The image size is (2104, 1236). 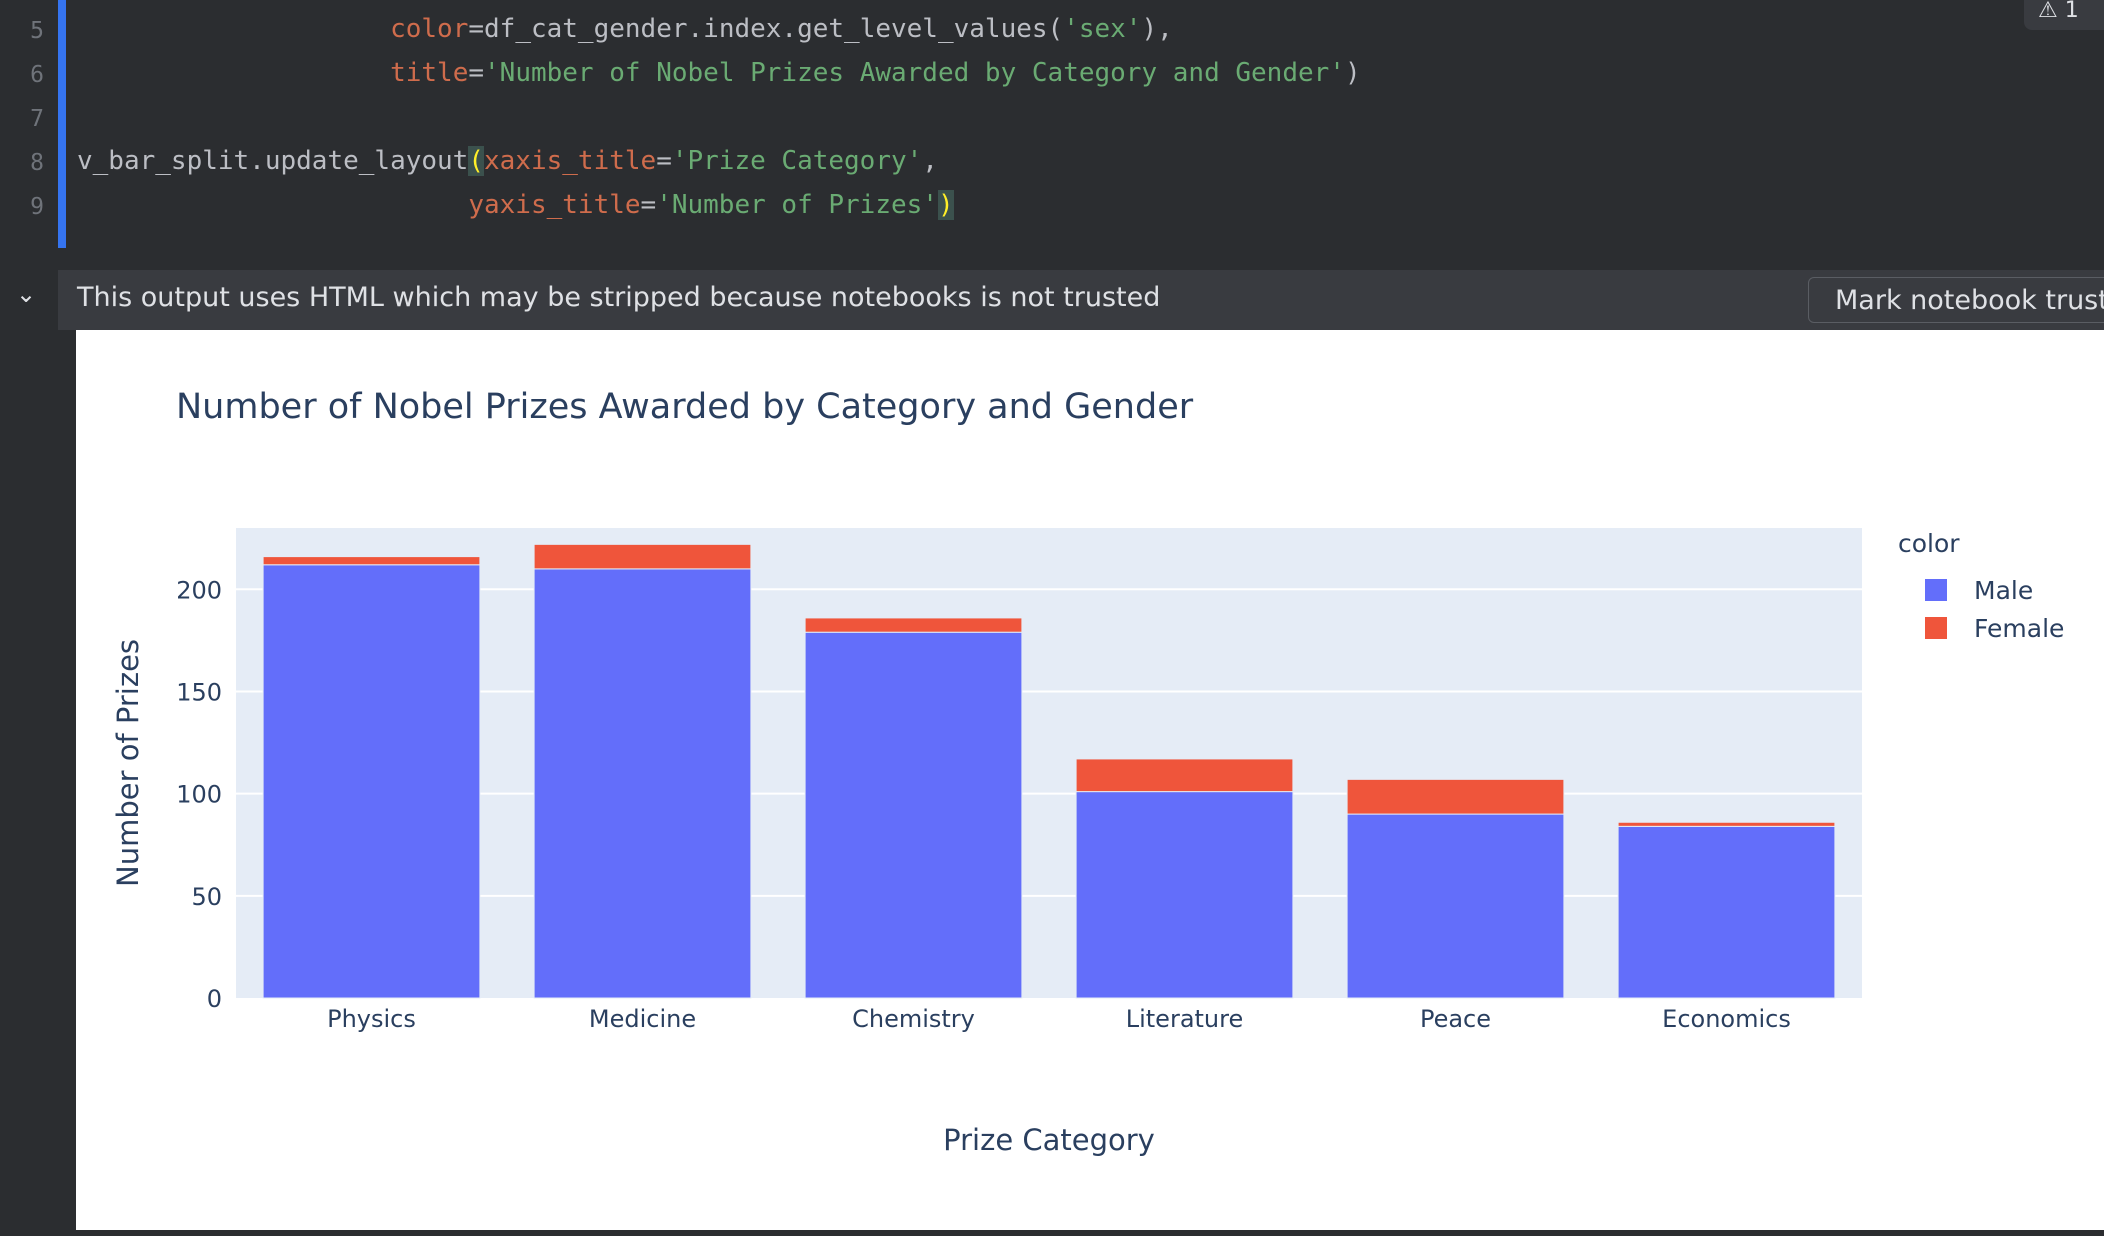 What do you see at coordinates (26, 294) in the screenshot?
I see `collapse-output-chevron-icon: ⌄` at bounding box center [26, 294].